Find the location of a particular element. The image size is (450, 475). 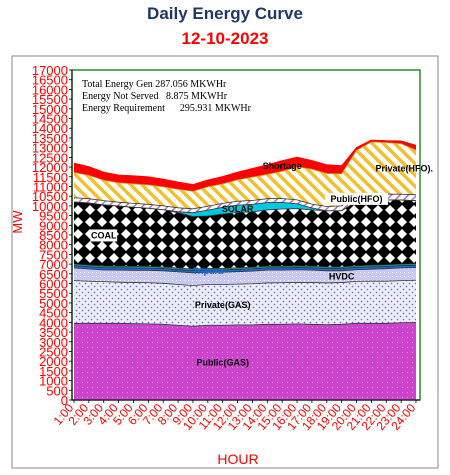

x-axis-label: HOUR is located at coordinates (237, 459).